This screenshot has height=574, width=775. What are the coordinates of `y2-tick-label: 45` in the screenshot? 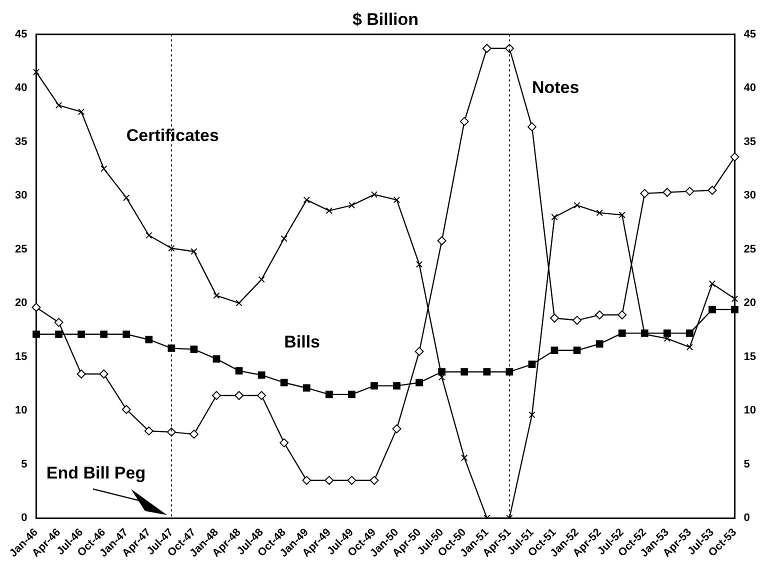 It's located at (750, 34).